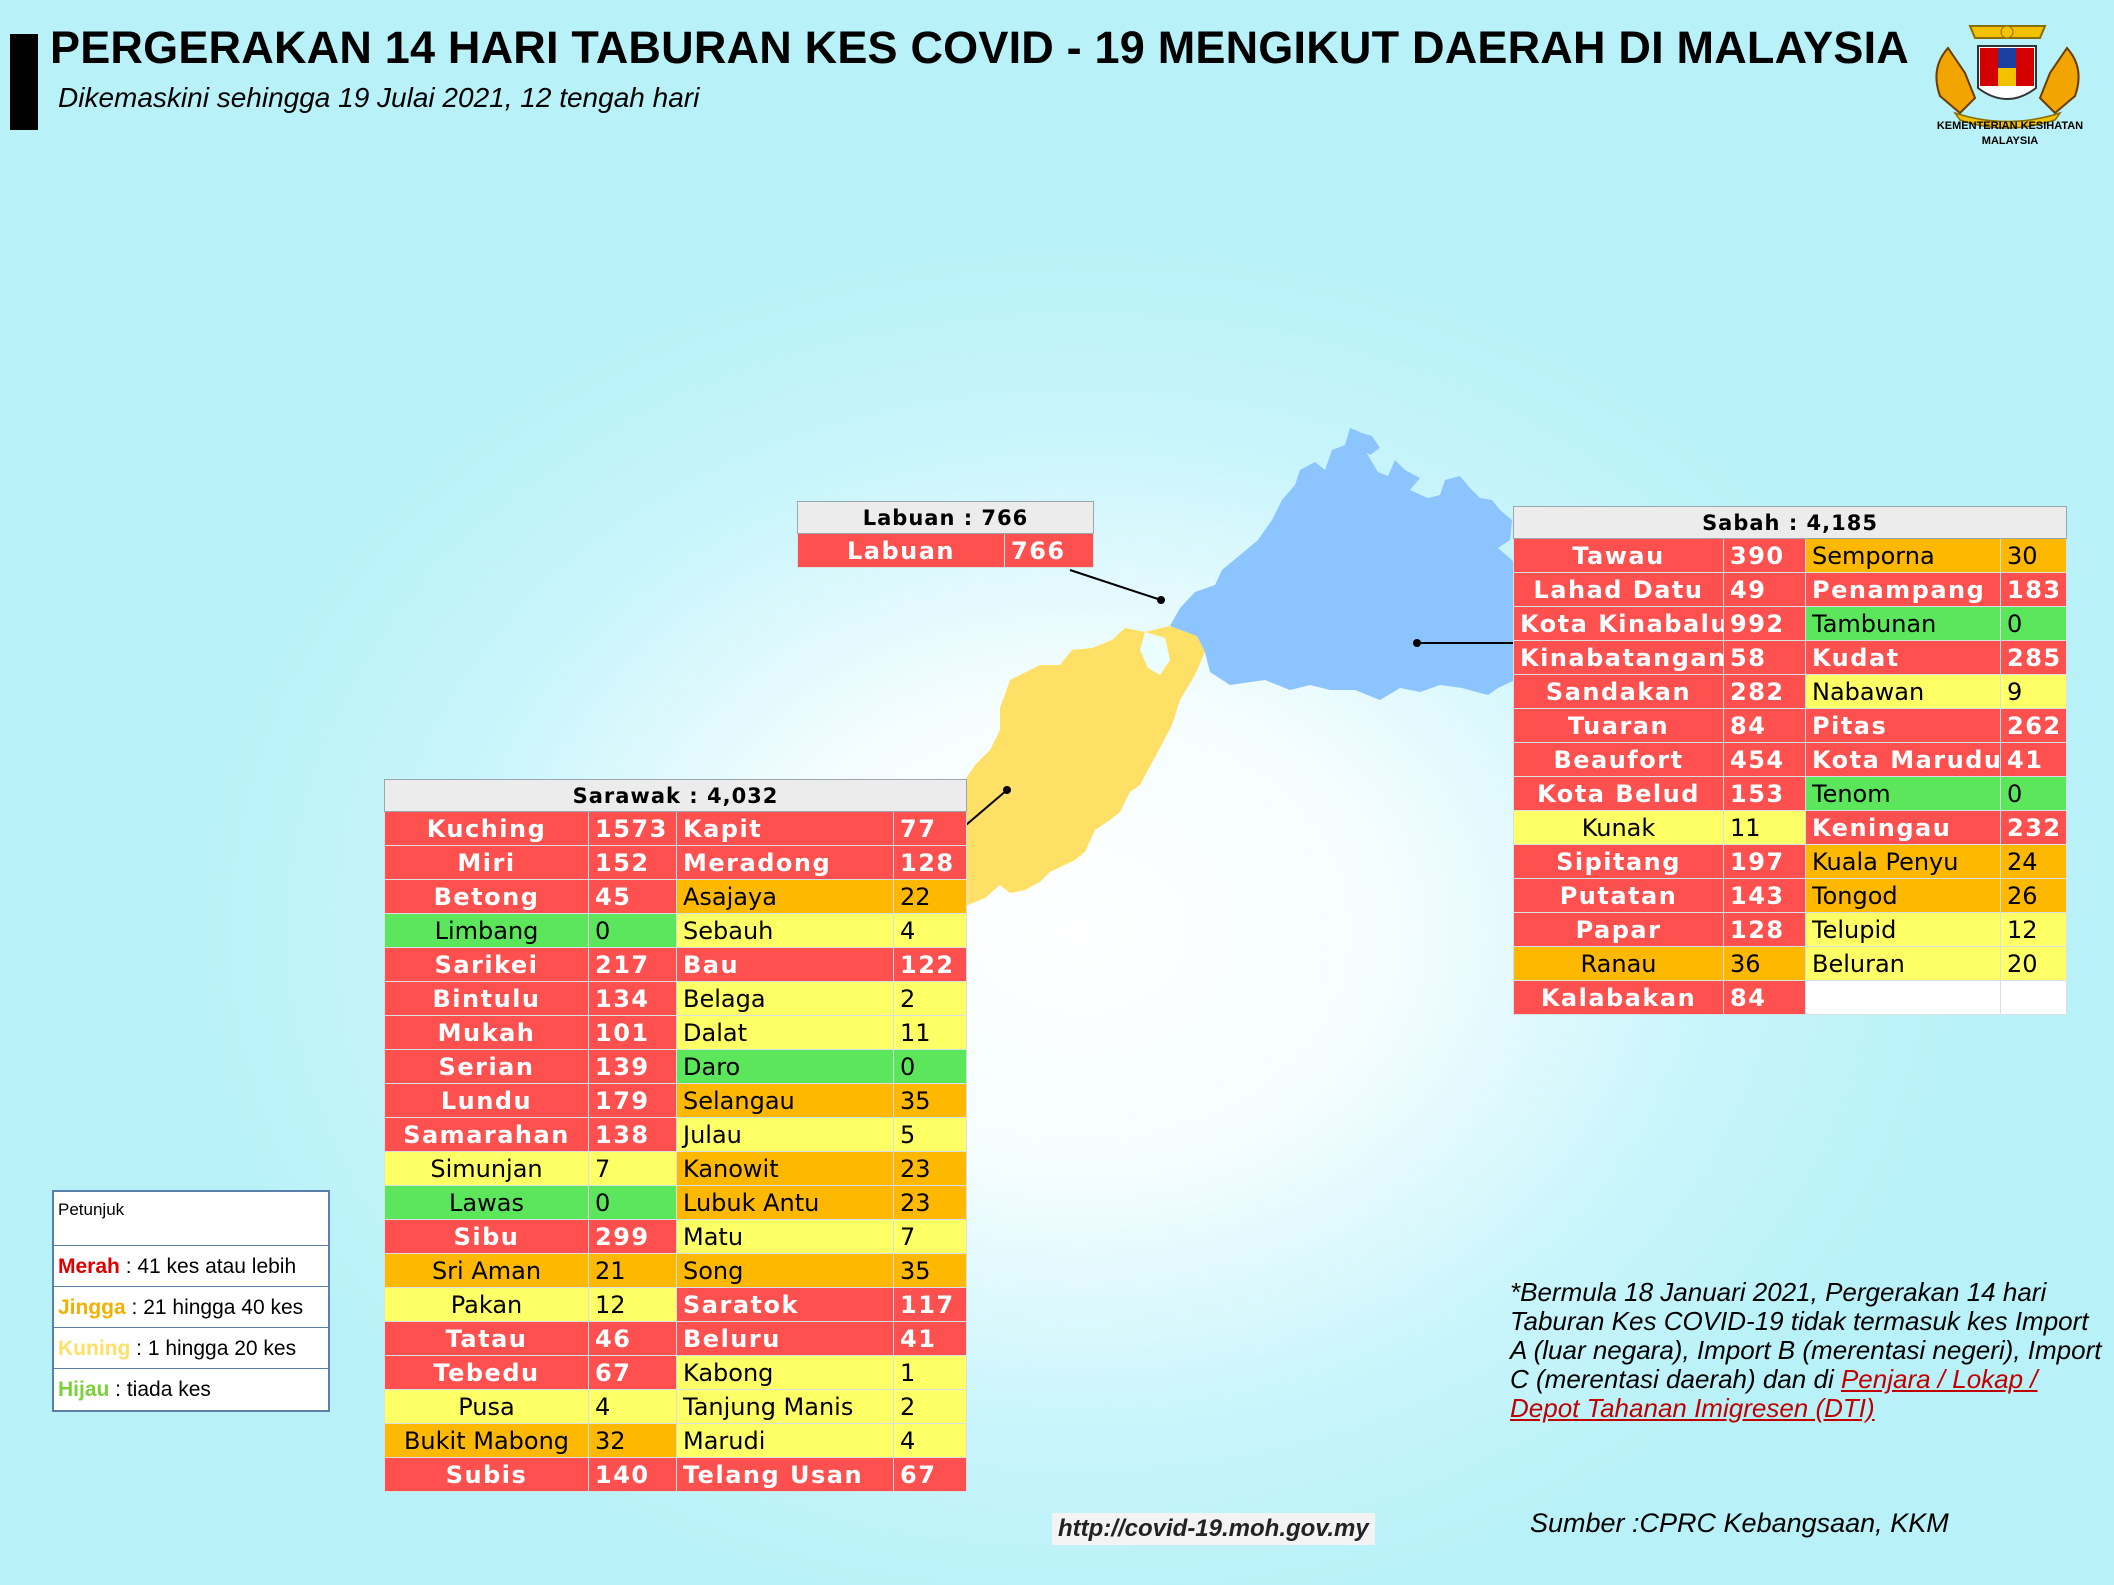 Image resolution: width=2114 pixels, height=1585 pixels. I want to click on website-link: http://covid-19.moh.gov.my, so click(1213, 1529).